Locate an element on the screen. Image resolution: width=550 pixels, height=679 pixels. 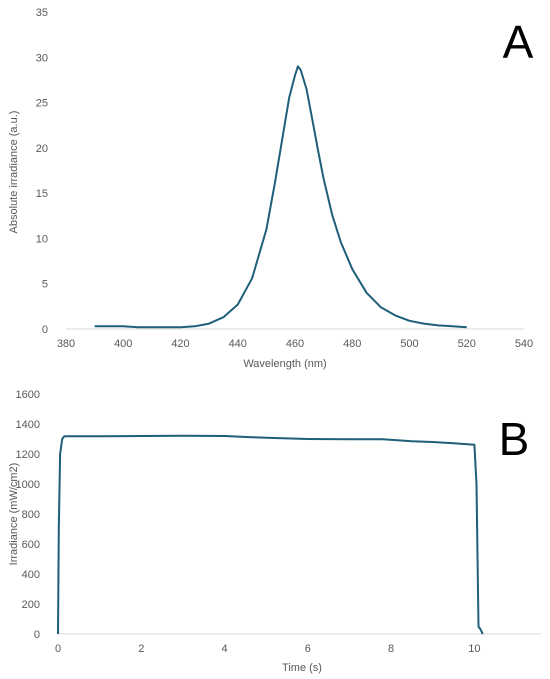
chart-a-y-tick-label: 10 is located at coordinates (42, 239).